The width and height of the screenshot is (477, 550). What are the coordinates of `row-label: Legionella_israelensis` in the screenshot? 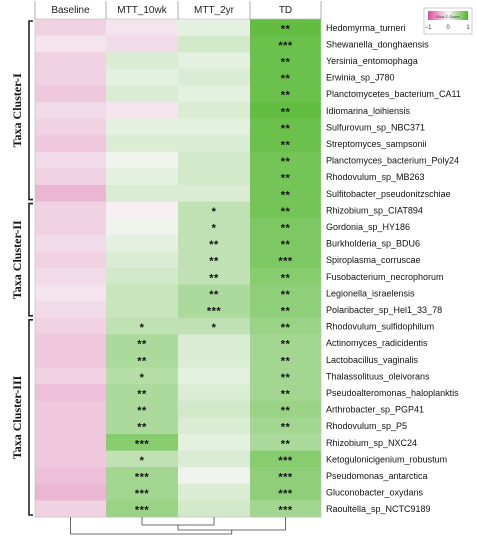 It's located at (370, 293).